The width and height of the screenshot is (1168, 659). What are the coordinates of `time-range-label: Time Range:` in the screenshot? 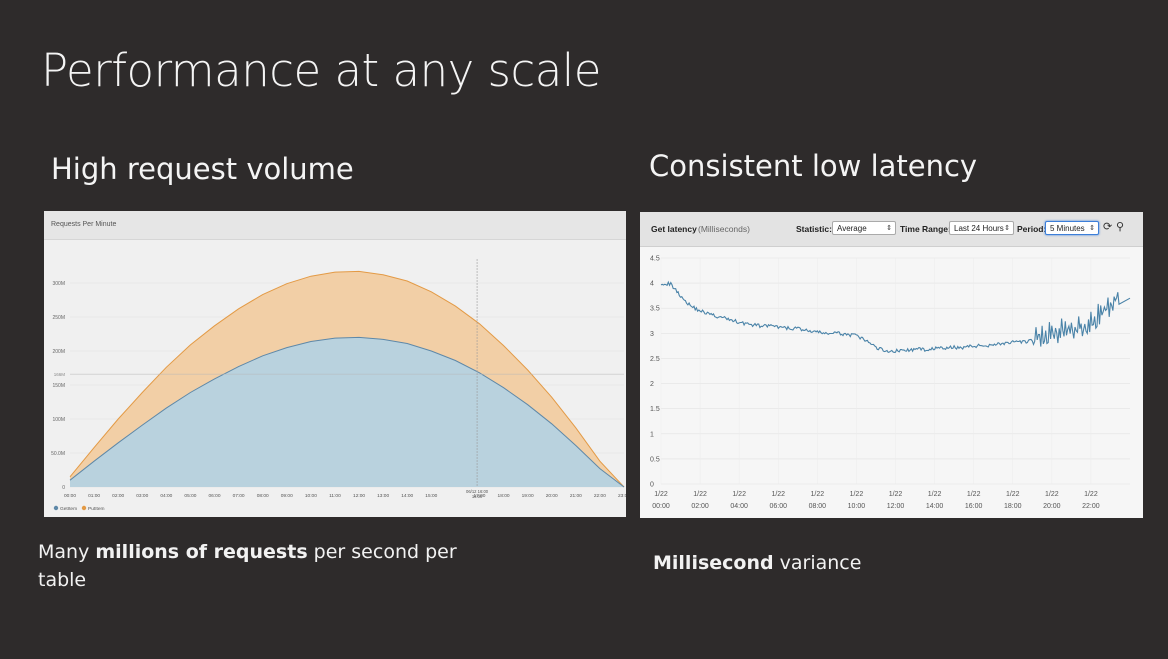 It's located at (925, 229).